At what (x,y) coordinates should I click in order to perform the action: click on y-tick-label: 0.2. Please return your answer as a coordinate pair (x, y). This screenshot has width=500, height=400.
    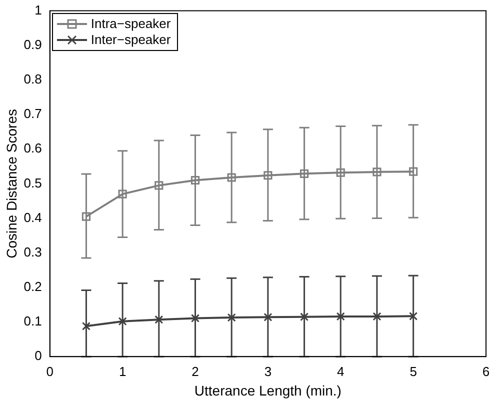
    Looking at the image, I should click on (33, 286).